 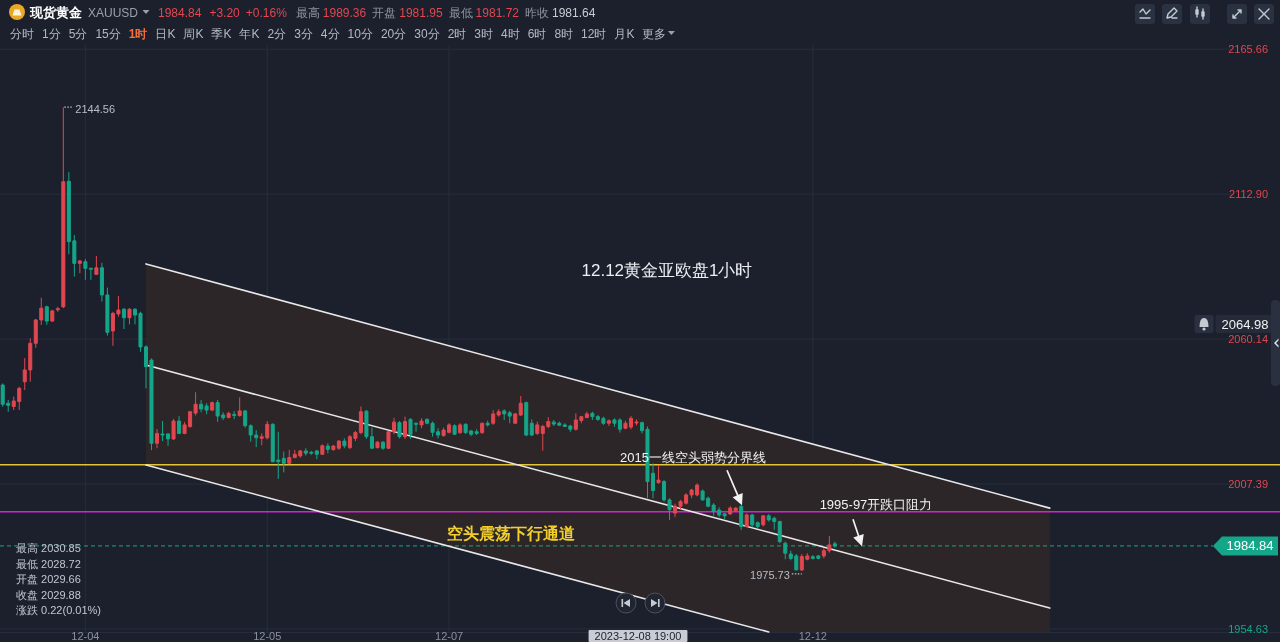 What do you see at coordinates (330, 34) in the screenshot?
I see `text: 4分` at bounding box center [330, 34].